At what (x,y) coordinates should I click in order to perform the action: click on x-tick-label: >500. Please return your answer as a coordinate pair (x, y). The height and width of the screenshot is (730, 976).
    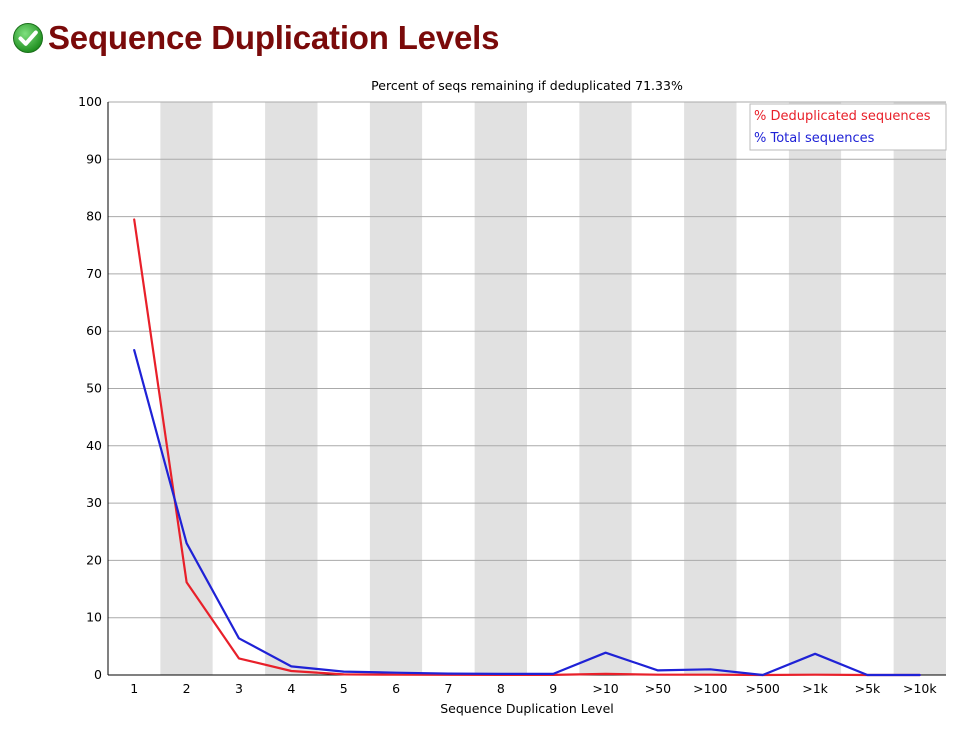
    Looking at the image, I should click on (763, 688).